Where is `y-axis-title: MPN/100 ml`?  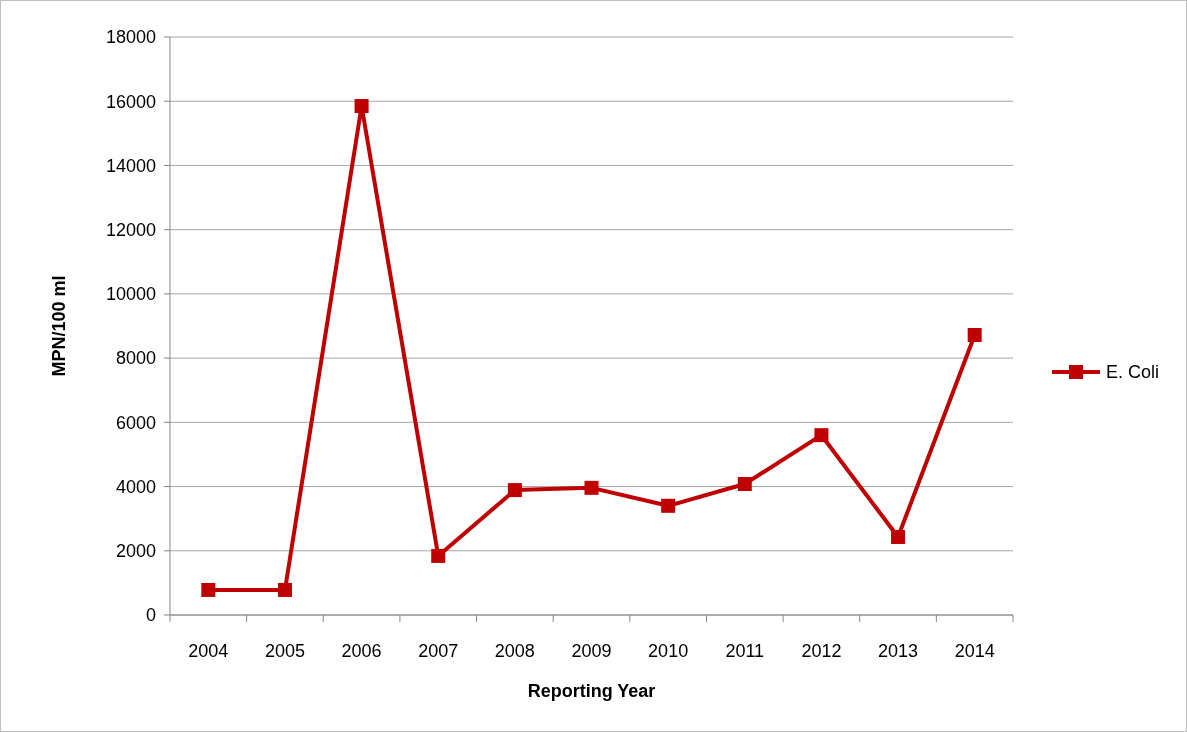 y-axis-title: MPN/100 ml is located at coordinates (59, 326).